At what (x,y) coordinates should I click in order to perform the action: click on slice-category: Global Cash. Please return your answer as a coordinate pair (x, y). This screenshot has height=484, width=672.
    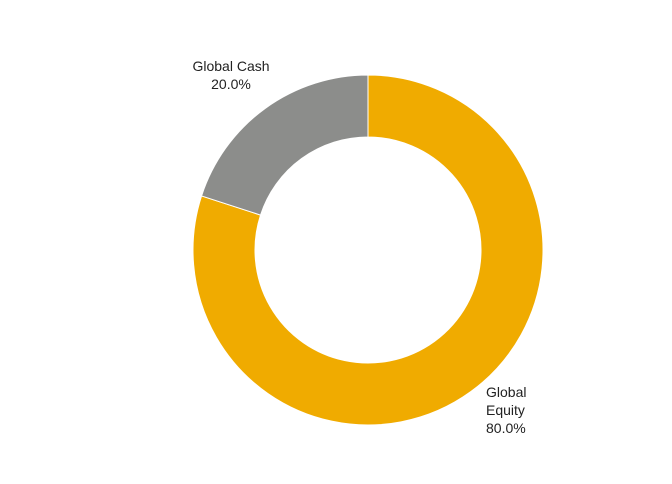
    Looking at the image, I should click on (231, 66).